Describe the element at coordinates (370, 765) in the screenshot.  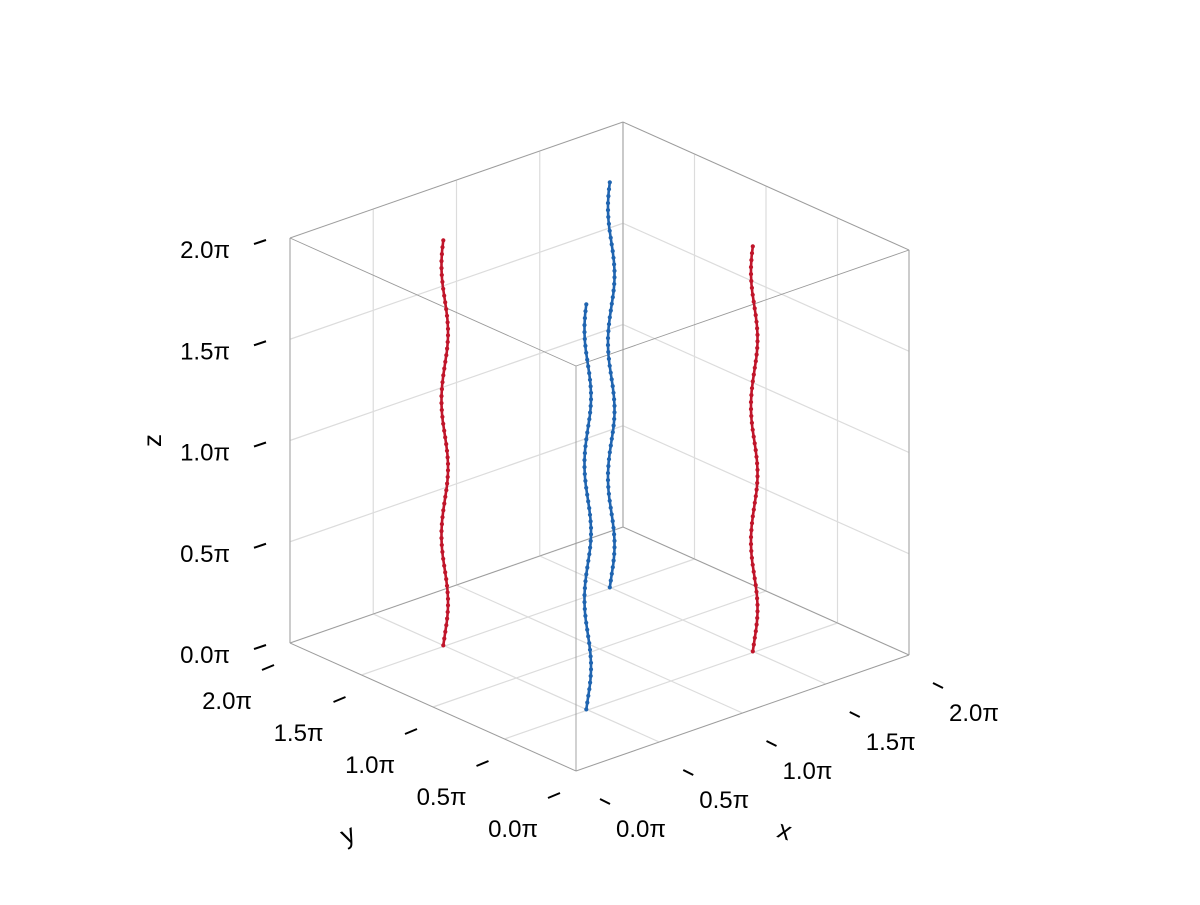
I see `y-tick-label: 1.0π` at that location.